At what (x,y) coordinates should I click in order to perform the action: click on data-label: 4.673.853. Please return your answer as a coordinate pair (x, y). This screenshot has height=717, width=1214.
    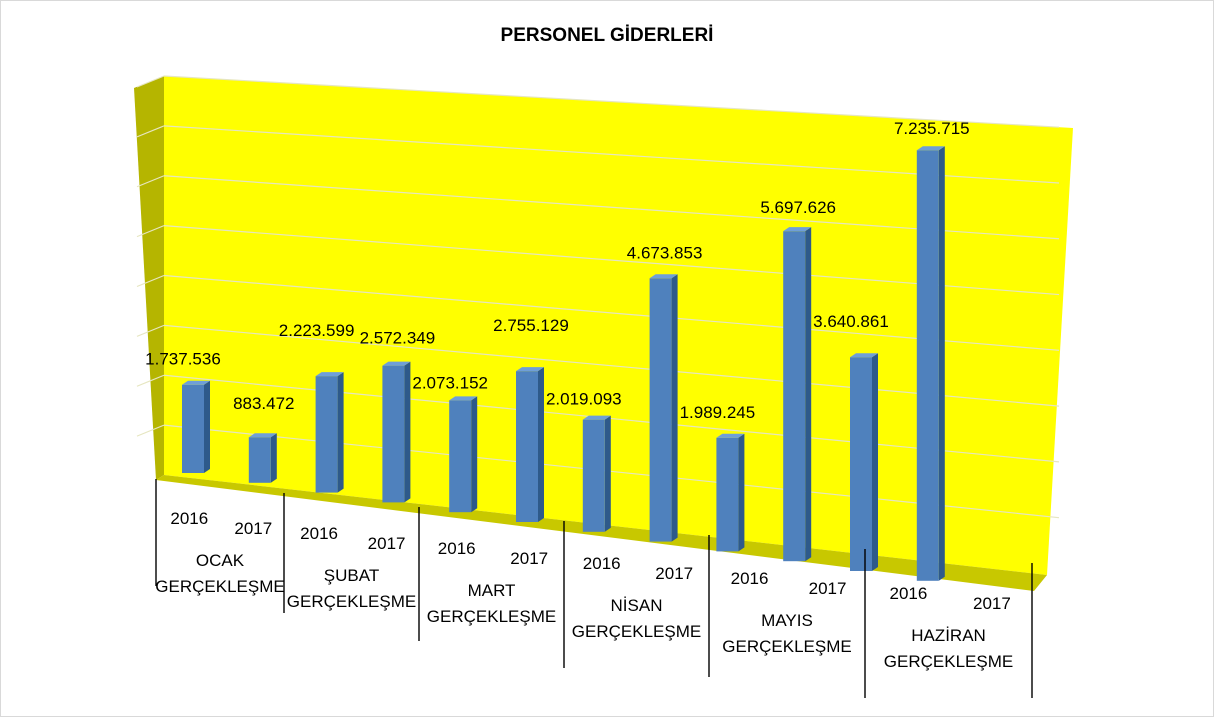
    Looking at the image, I should click on (665, 252).